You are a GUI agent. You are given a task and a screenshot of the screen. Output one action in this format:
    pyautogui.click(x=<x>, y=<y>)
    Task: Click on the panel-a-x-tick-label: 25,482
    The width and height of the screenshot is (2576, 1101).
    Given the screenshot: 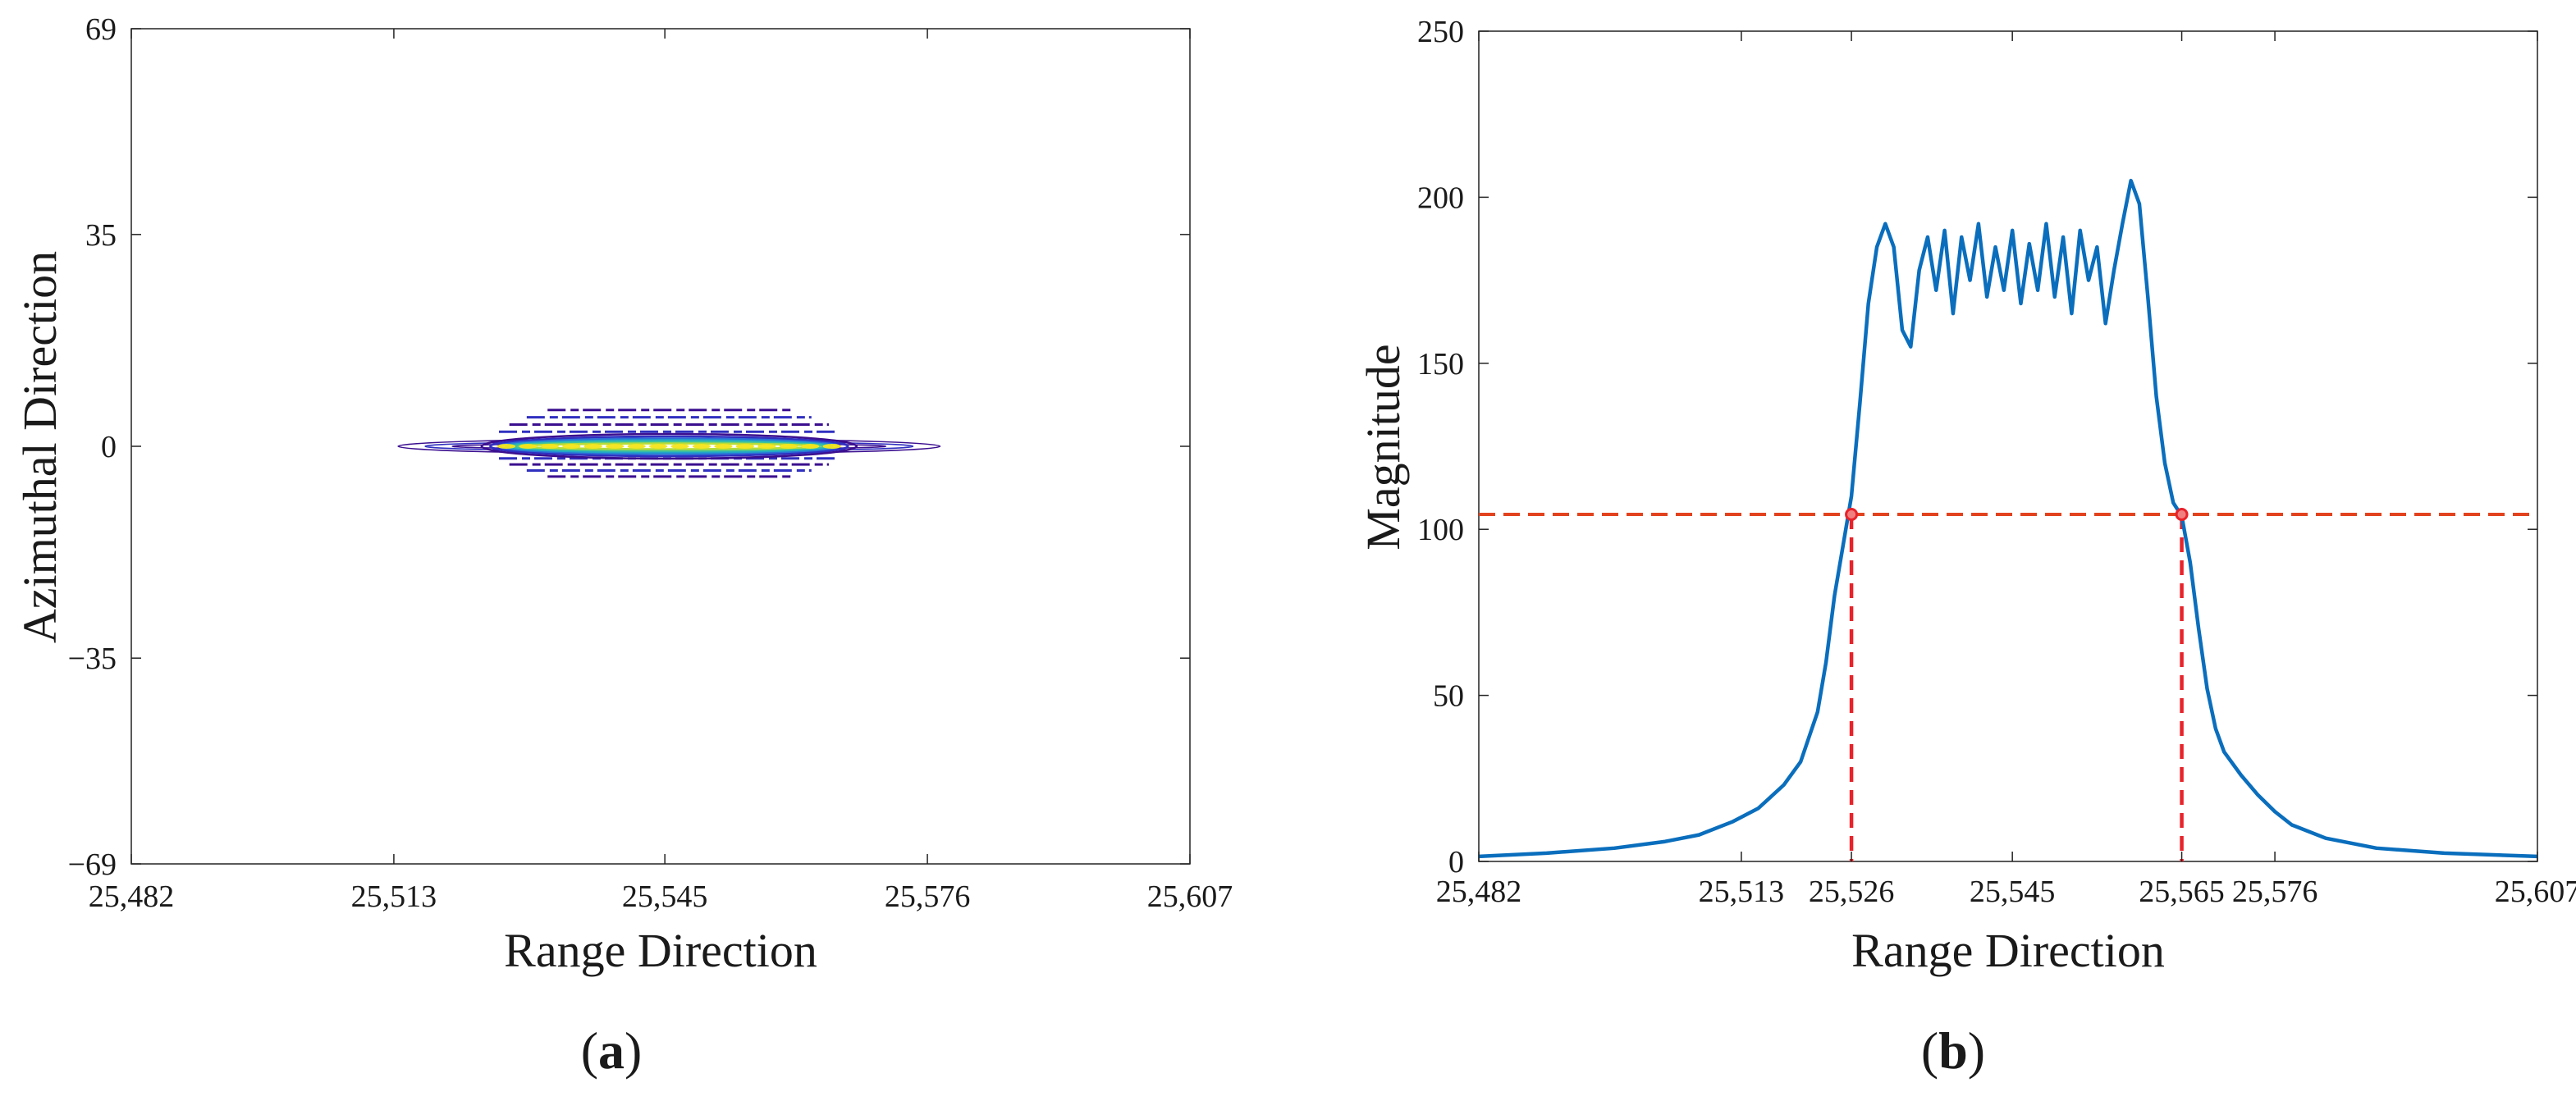 What is the action you would take?
    pyautogui.click(x=132, y=896)
    